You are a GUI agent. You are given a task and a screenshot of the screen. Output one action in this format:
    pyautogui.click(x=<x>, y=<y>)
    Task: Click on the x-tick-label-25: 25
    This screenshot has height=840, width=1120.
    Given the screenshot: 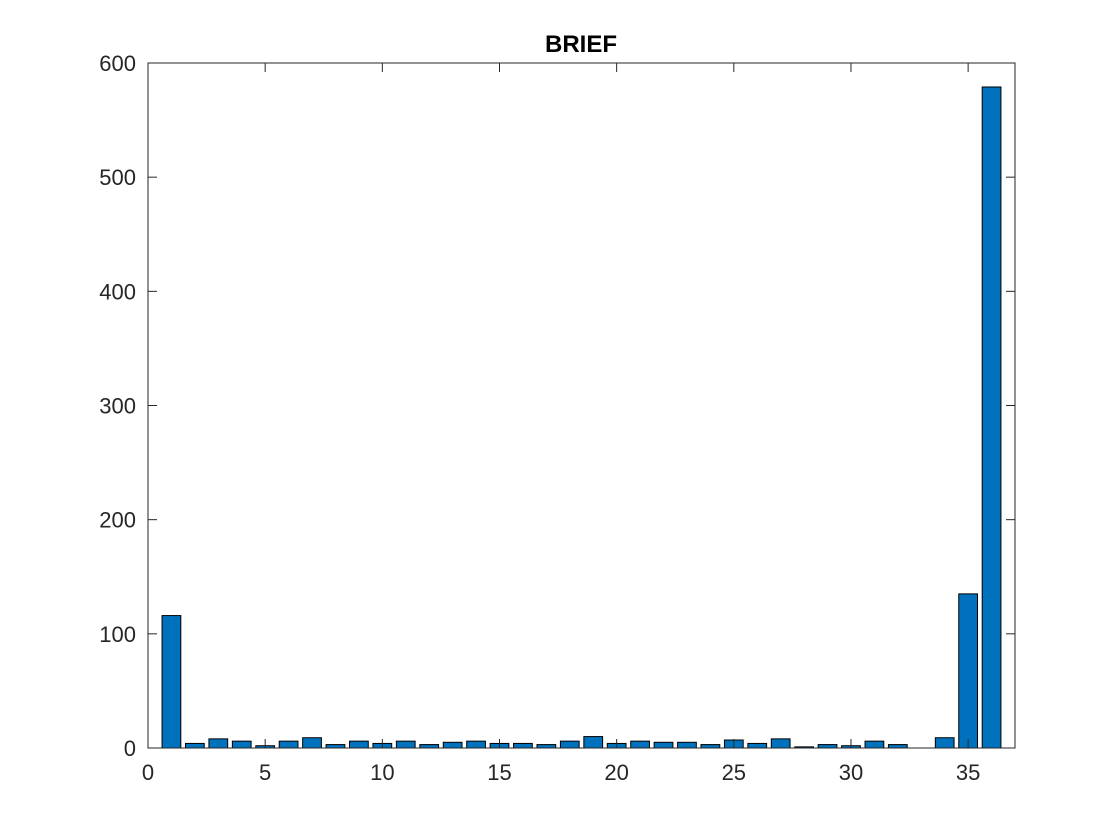 What is the action you would take?
    pyautogui.click(x=734, y=772)
    